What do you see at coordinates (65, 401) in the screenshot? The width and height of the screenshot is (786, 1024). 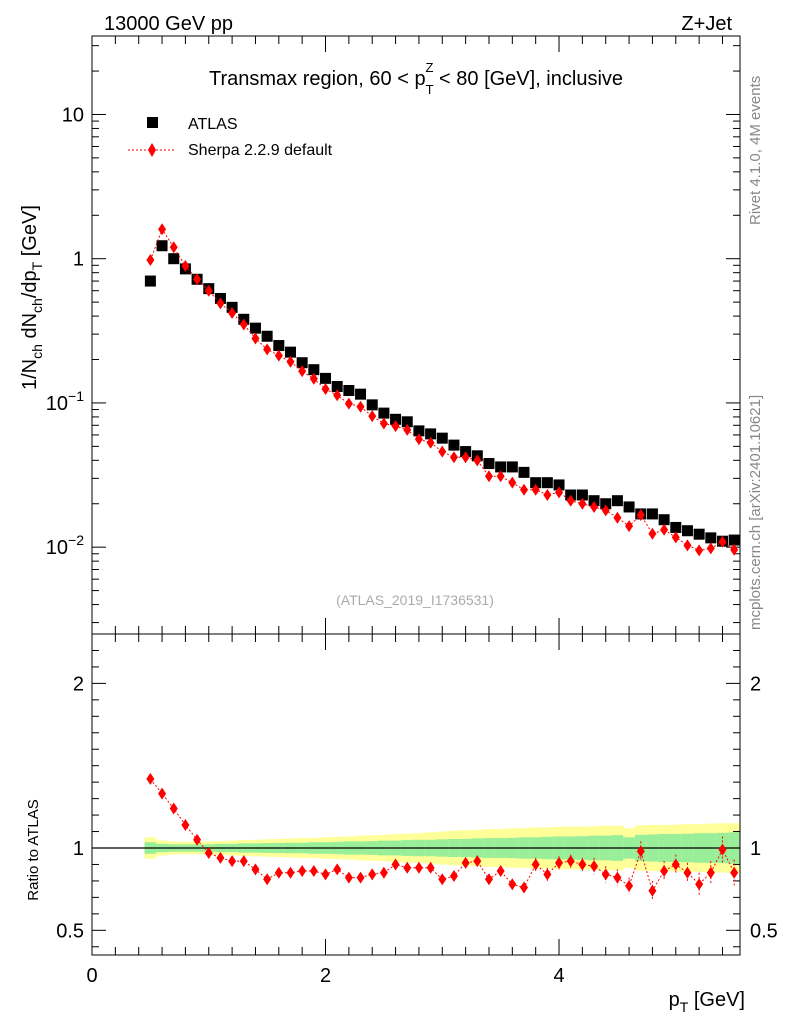 I see `y-tick-label: 10⁻¹` at bounding box center [65, 401].